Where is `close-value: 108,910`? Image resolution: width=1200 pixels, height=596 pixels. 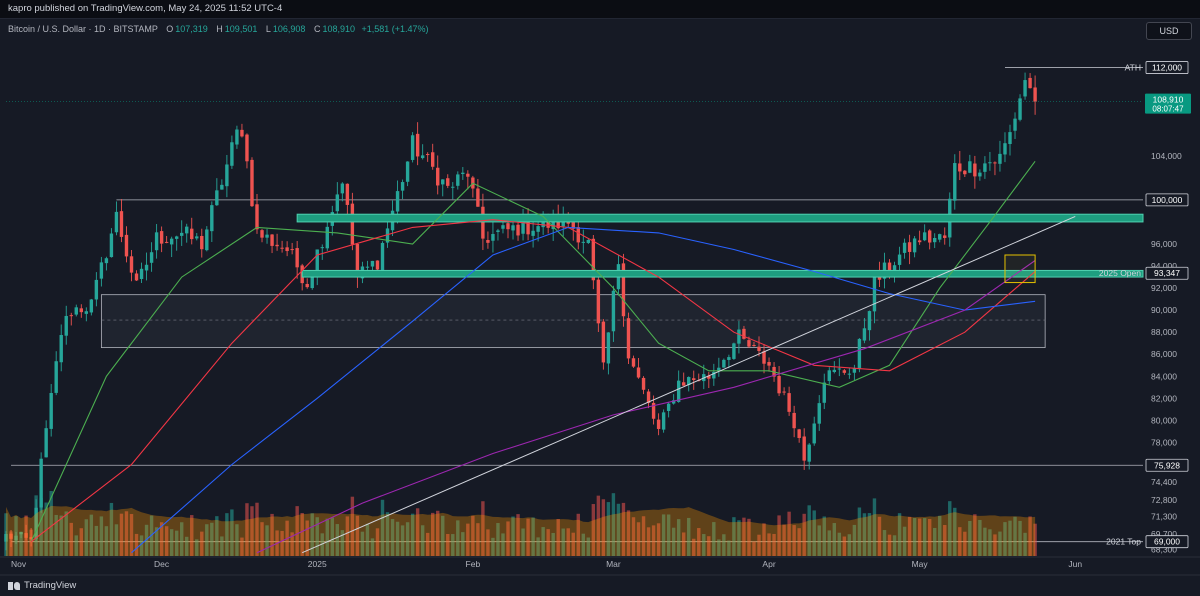
close-value: 108,910 is located at coordinates (338, 29).